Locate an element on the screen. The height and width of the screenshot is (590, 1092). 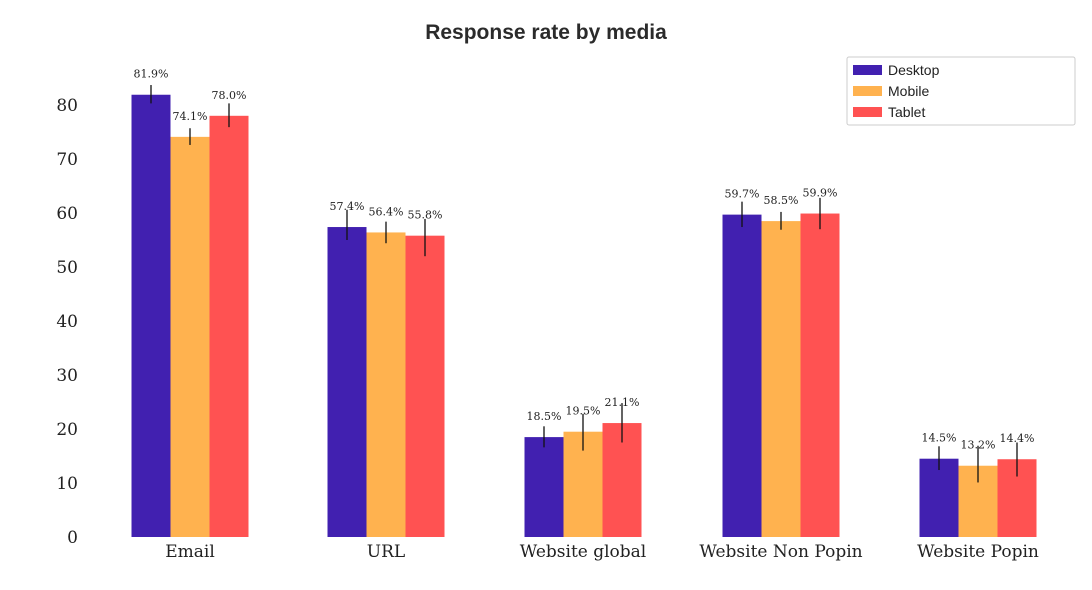
bar-website-global-desktop is located at coordinates (544, 487).